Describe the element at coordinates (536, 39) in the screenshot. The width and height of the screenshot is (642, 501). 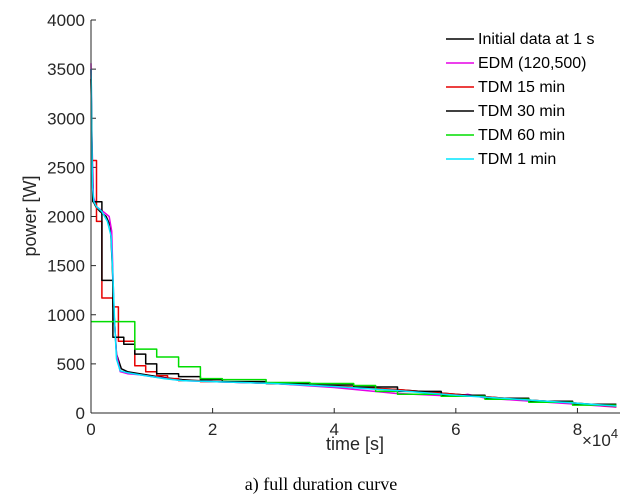
I see `legend-label-1: Initial data at 1 s` at that location.